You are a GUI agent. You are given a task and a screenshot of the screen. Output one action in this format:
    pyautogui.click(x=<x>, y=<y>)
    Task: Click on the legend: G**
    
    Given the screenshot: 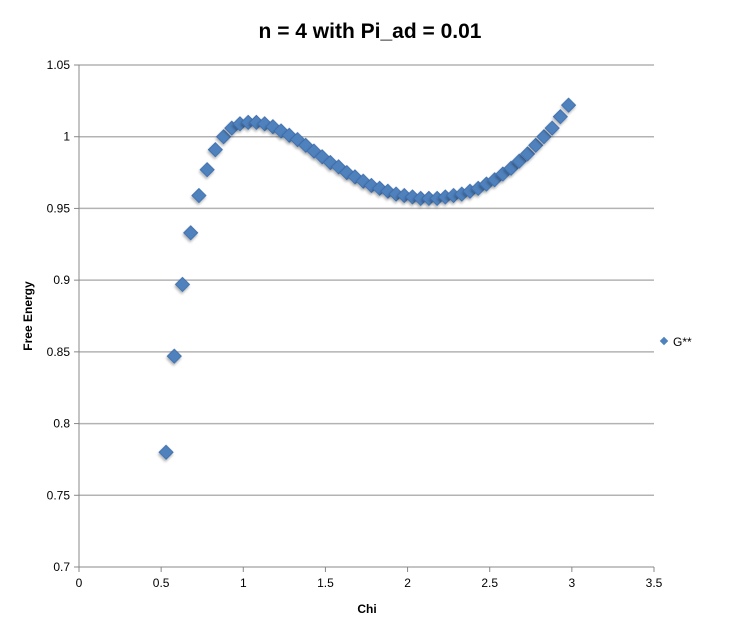 What is the action you would take?
    pyautogui.click(x=675, y=342)
    